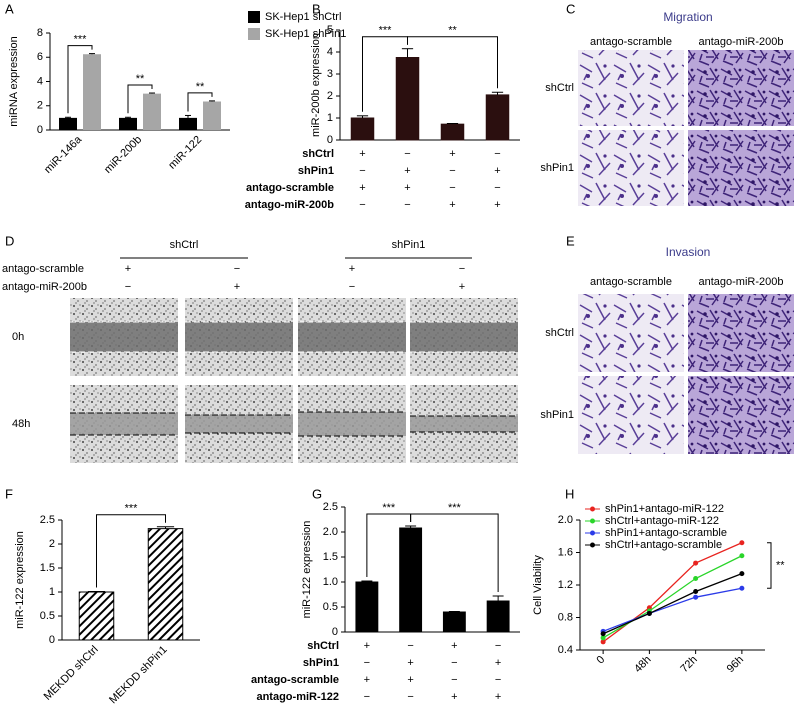  I want to click on y-tick-label: 1.2, so click(565, 585).